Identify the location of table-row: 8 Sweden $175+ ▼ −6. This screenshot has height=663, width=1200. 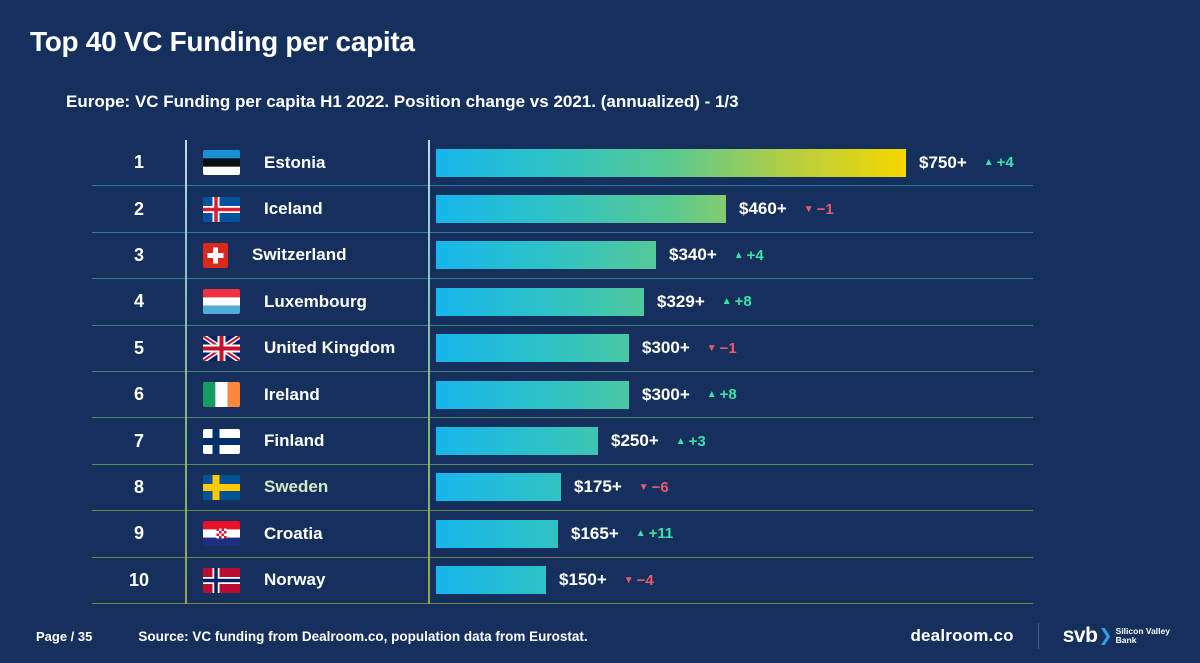
(562, 488).